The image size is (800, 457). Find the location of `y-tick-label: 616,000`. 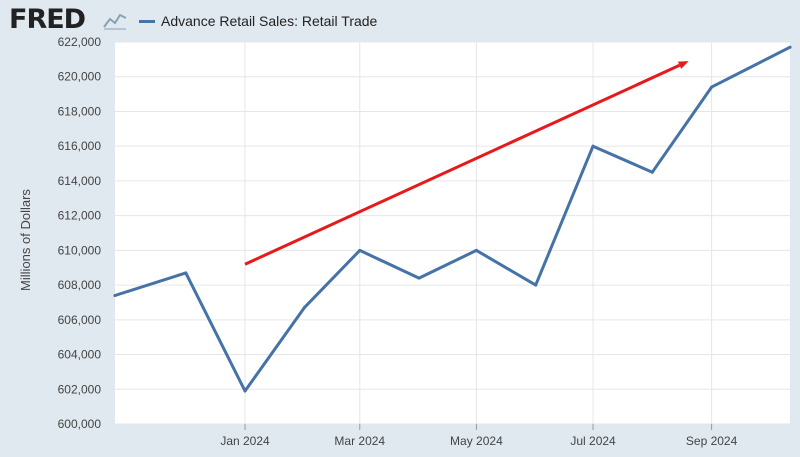

y-tick-label: 616,000 is located at coordinates (80, 146).